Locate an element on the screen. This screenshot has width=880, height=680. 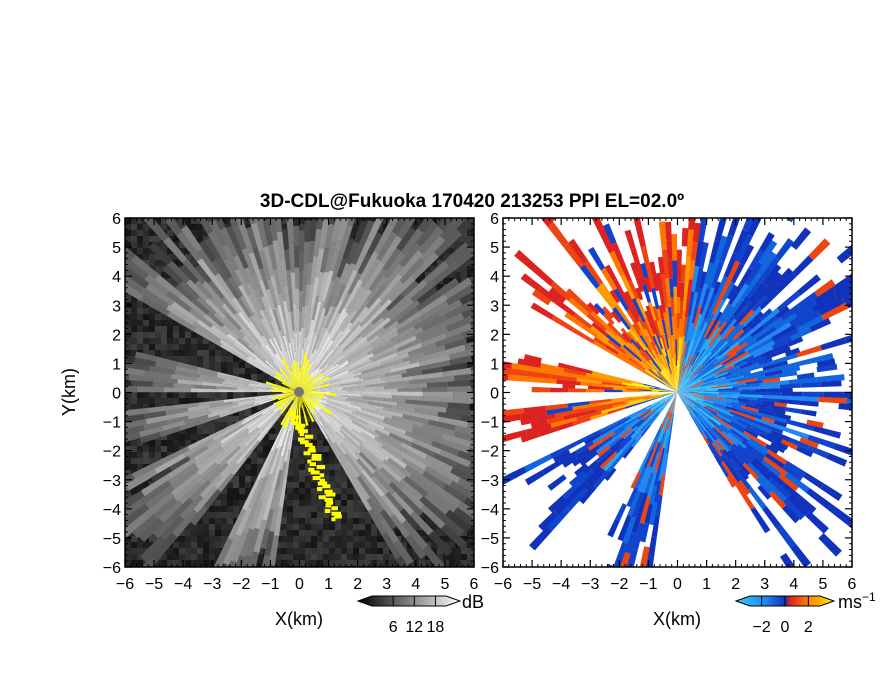
x-tick-label: −4 is located at coordinates (183, 584).